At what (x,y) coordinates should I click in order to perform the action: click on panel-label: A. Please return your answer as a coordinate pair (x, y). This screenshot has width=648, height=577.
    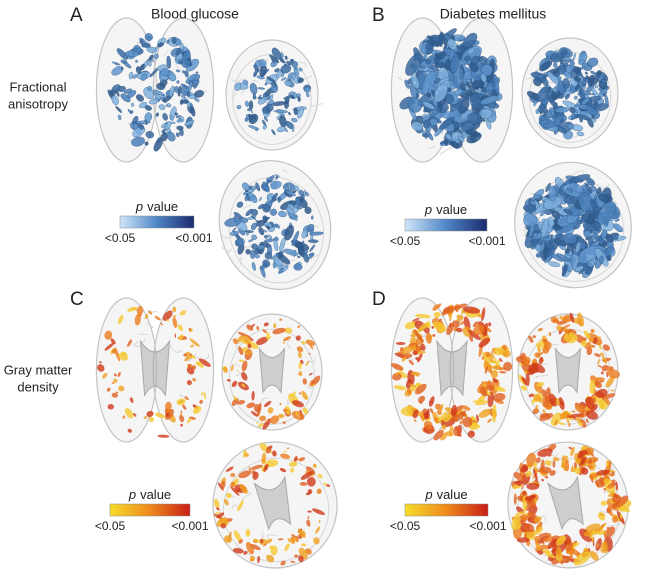
    Looking at the image, I should click on (76, 15).